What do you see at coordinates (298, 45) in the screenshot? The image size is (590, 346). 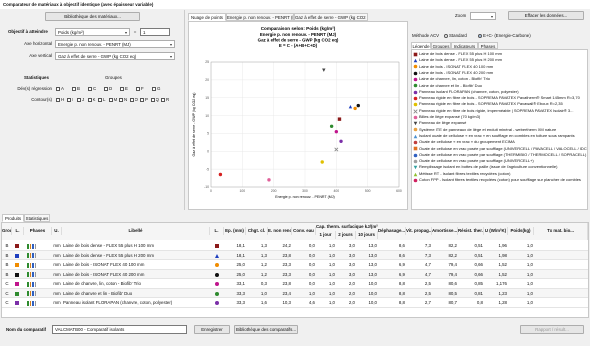 I see `chart-subtitle: E = C - (A+B+C+D)` at bounding box center [298, 45].